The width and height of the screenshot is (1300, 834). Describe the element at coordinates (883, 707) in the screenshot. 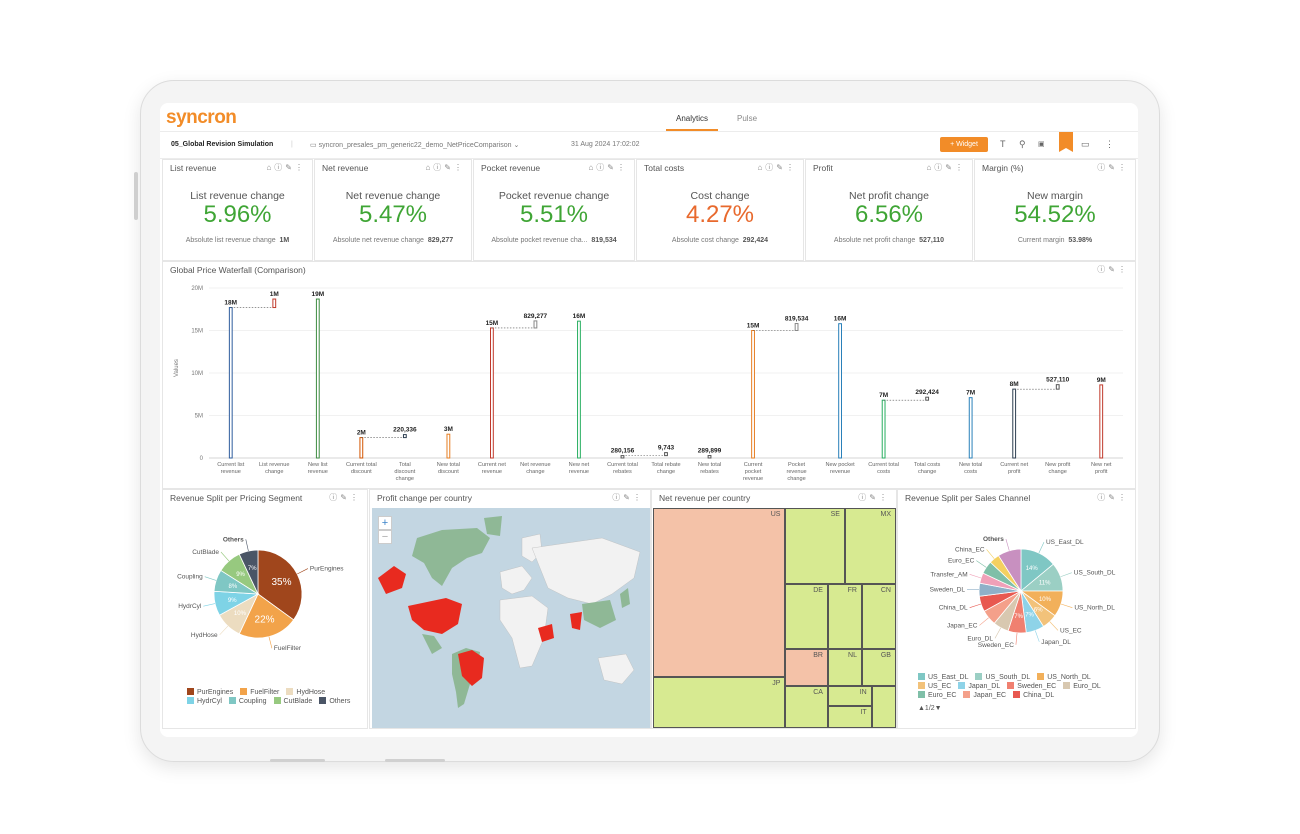

I see `treemap-cell` at that location.